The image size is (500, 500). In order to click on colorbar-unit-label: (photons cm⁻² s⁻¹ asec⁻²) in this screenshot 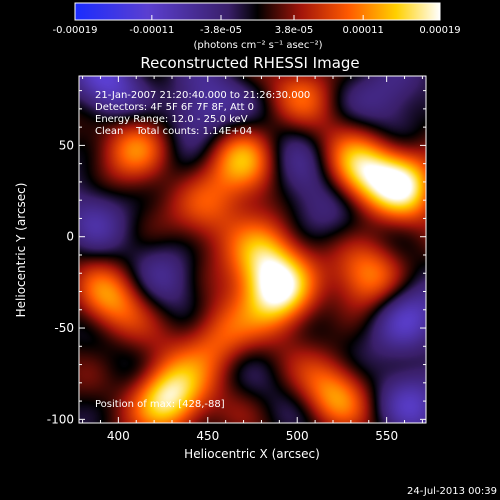, I will do `click(257, 45)`.